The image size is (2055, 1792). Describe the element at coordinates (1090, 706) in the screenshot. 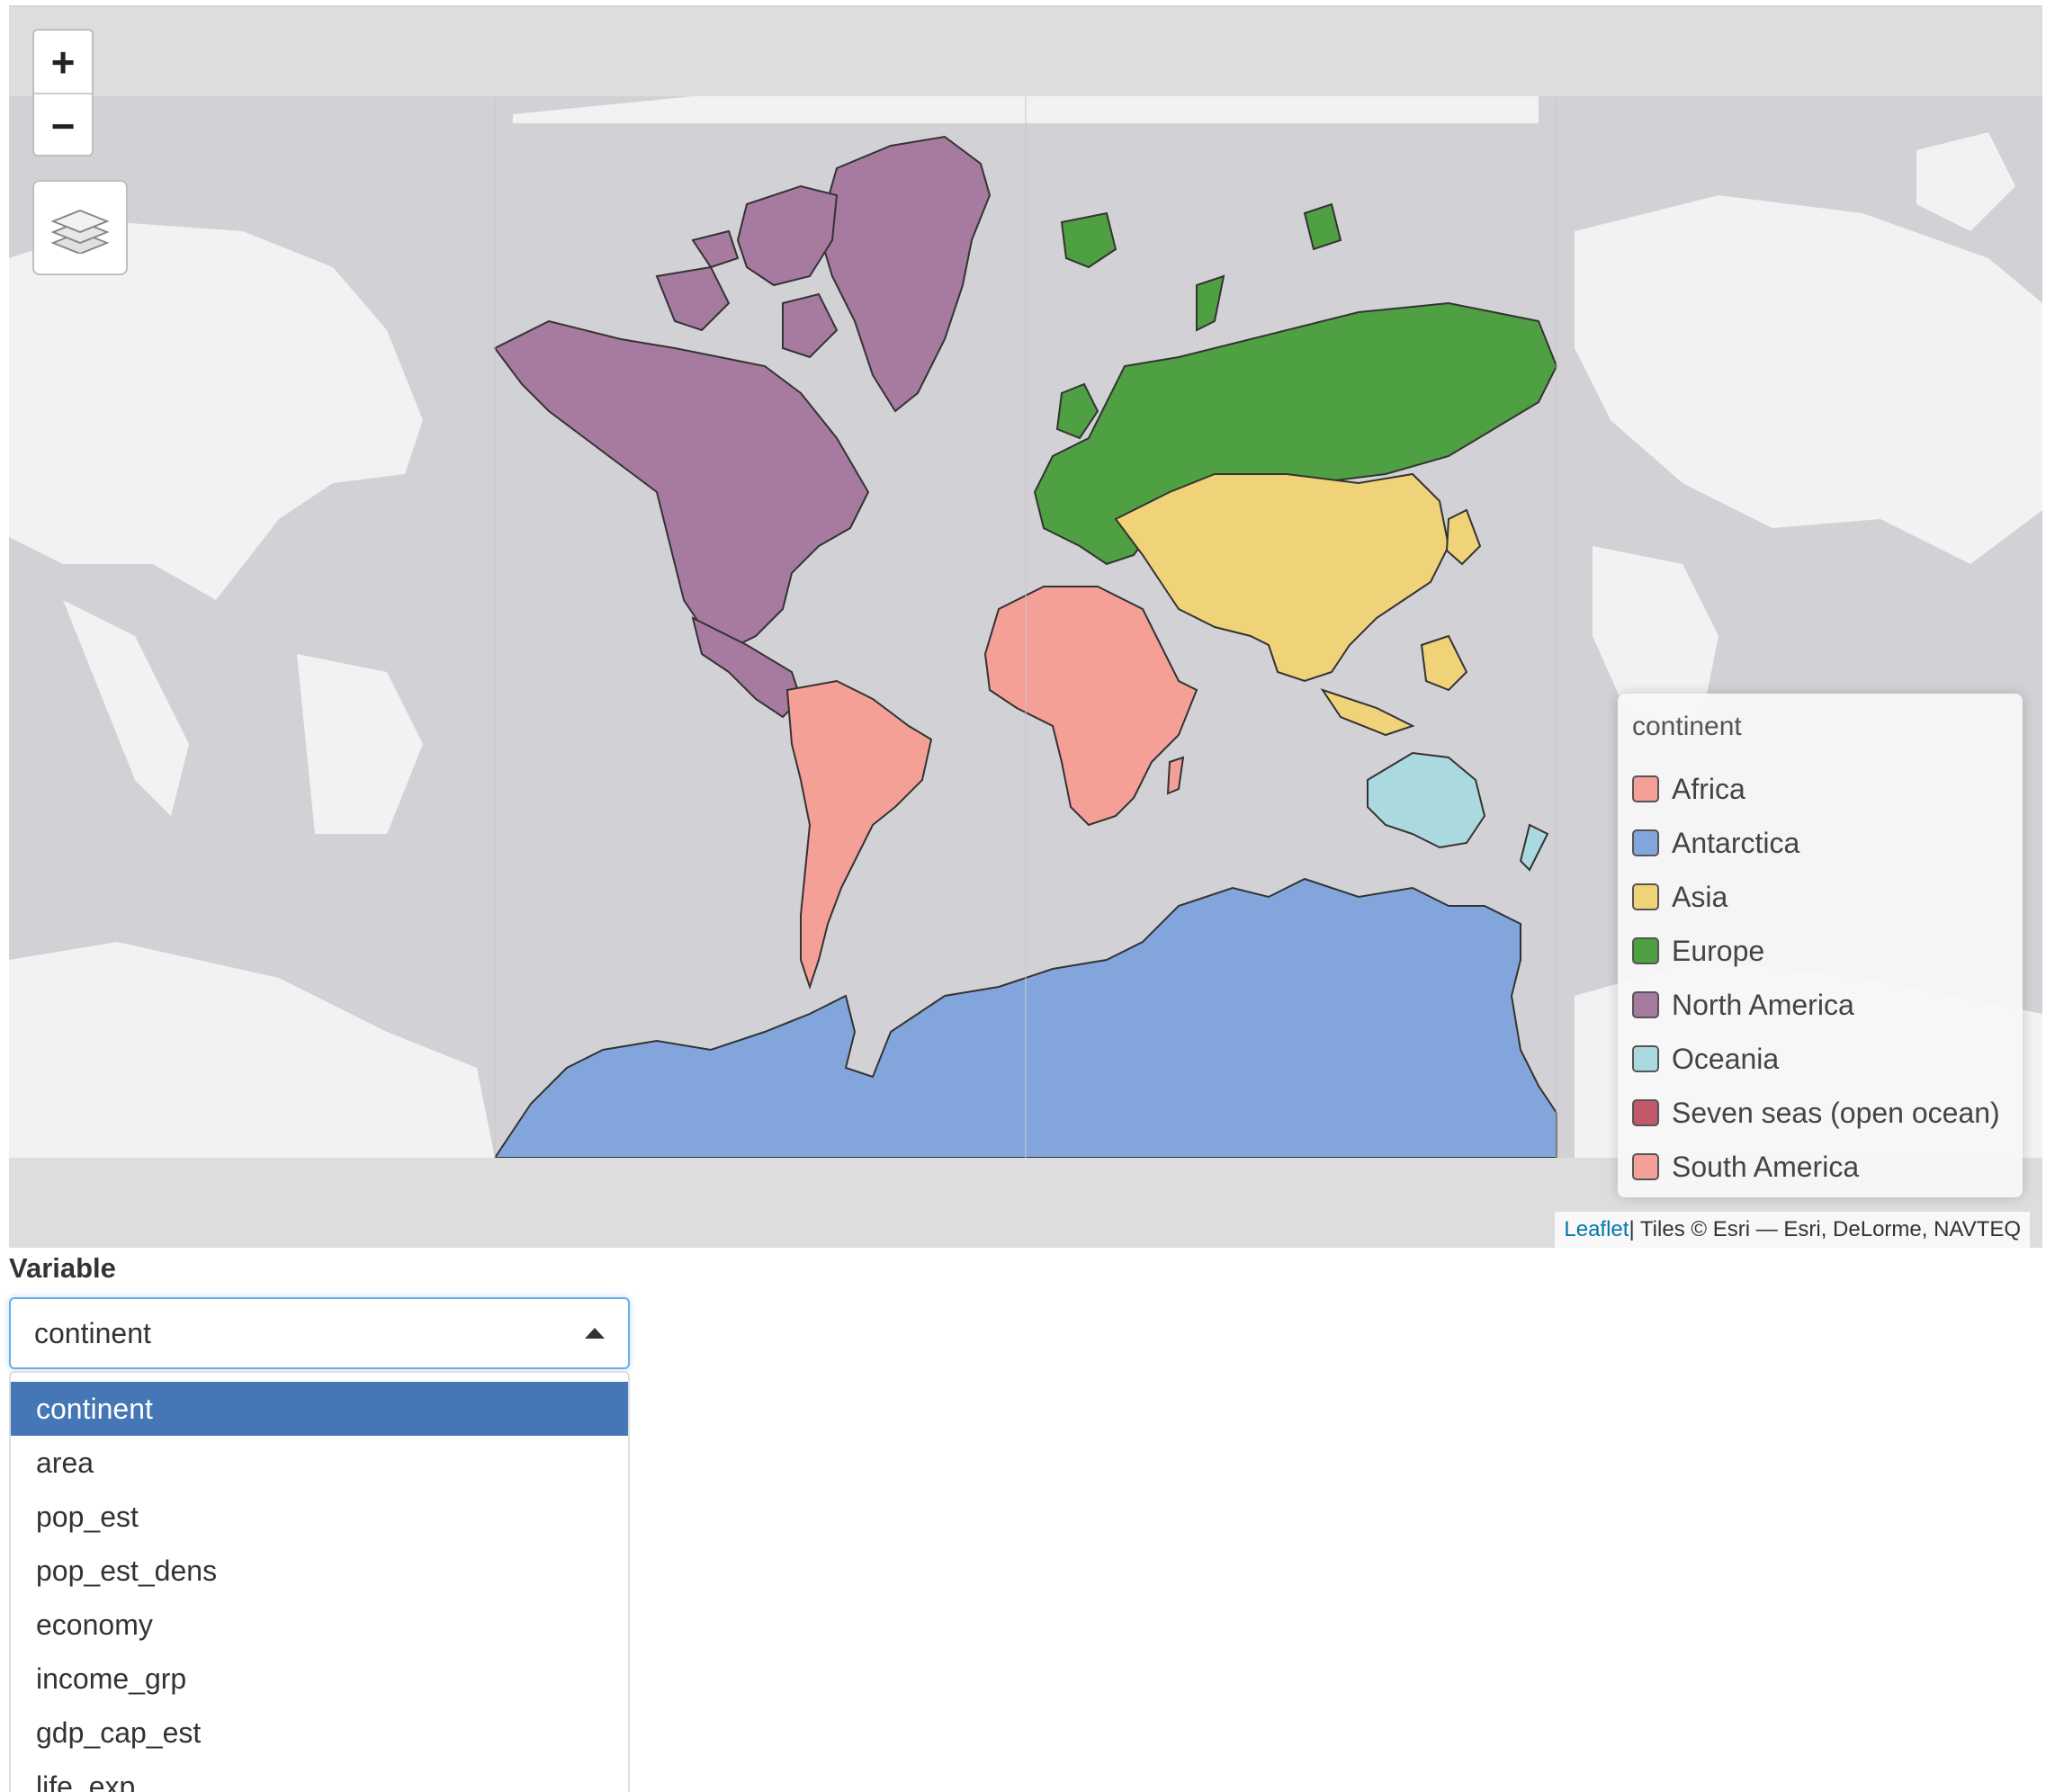

I see `africa` at that location.